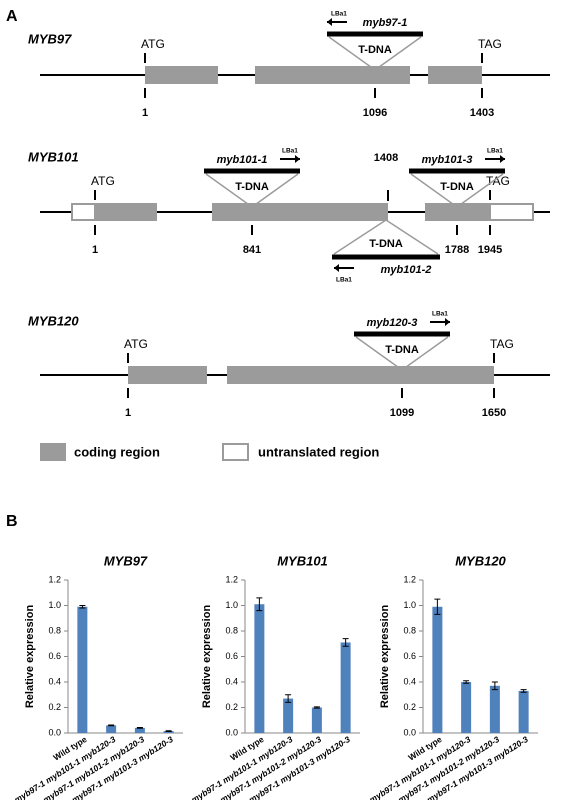 This screenshot has width=571, height=800. What do you see at coordinates (490, 250) in the screenshot?
I see `position-label: 1945` at bounding box center [490, 250].